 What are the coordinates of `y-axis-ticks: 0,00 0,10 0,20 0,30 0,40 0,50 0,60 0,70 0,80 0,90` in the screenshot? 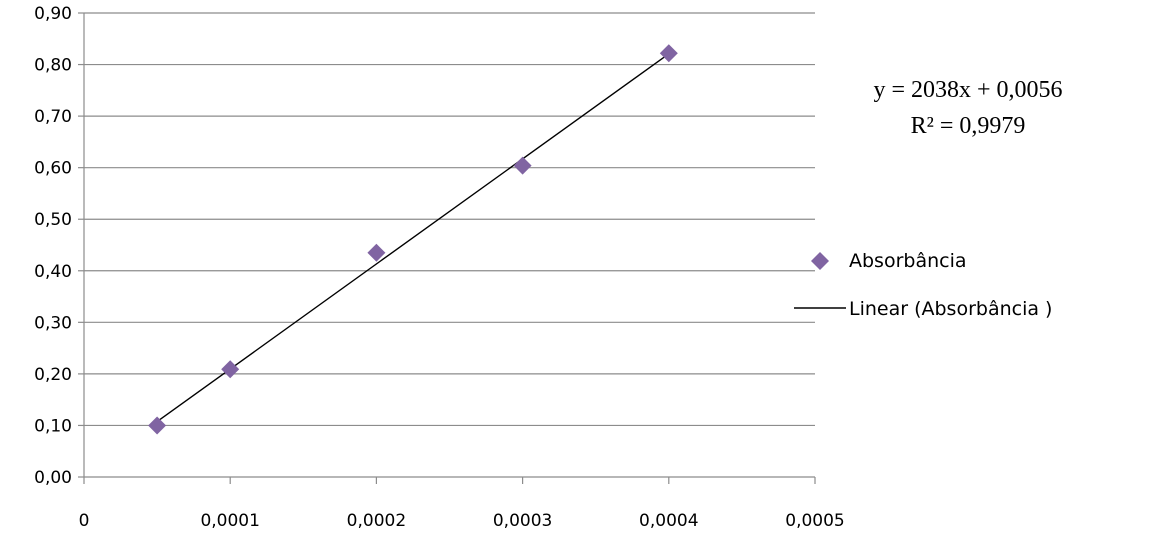 It's located at (59, 246).